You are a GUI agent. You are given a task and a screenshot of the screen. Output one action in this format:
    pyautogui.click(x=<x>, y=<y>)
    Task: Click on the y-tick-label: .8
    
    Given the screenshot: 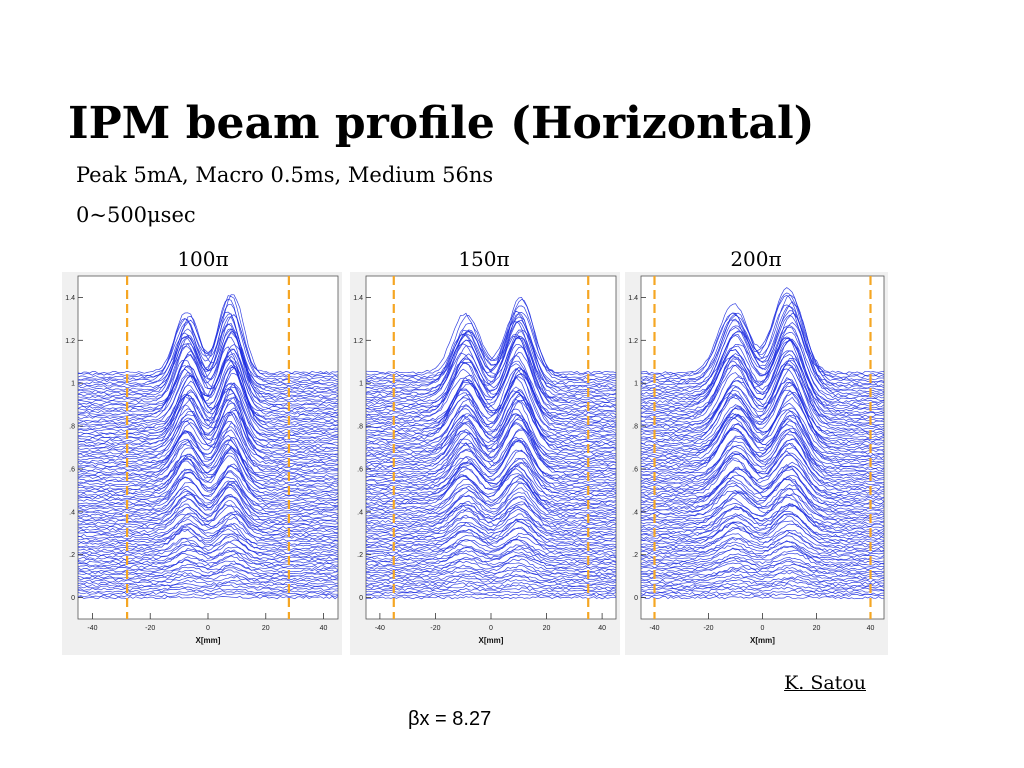 What is the action you would take?
    pyautogui.click(x=635, y=427)
    